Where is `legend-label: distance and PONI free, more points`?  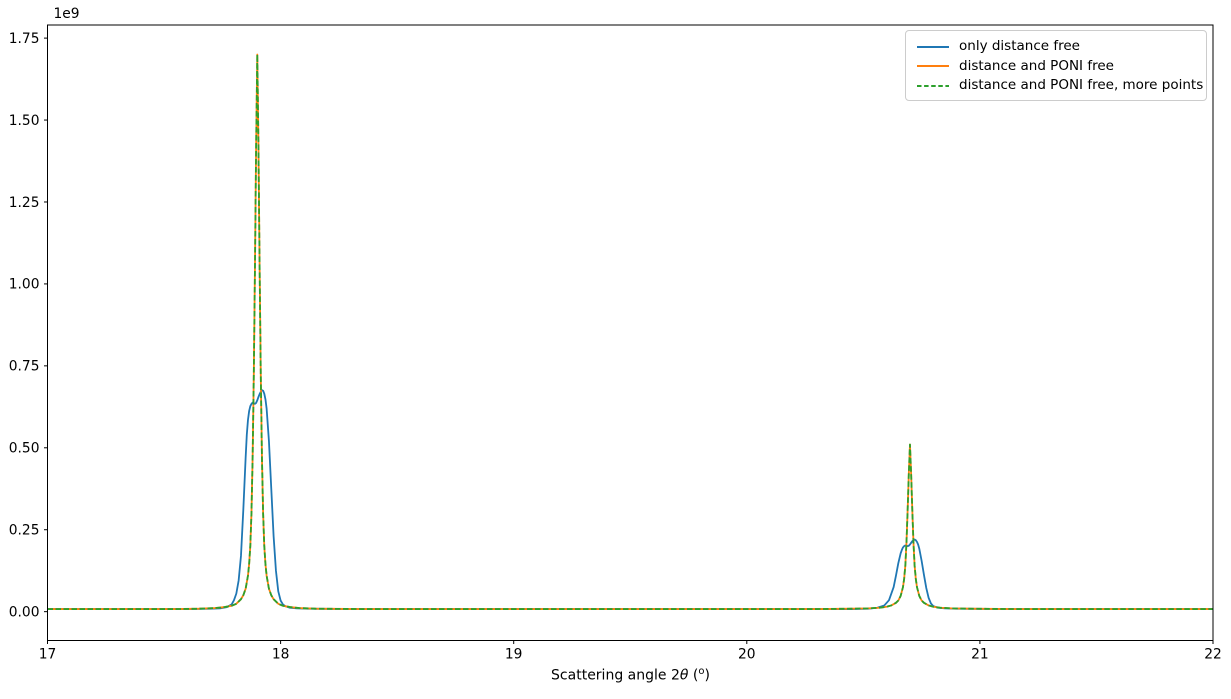 legend-label: distance and PONI free, more points is located at coordinates (1081, 85).